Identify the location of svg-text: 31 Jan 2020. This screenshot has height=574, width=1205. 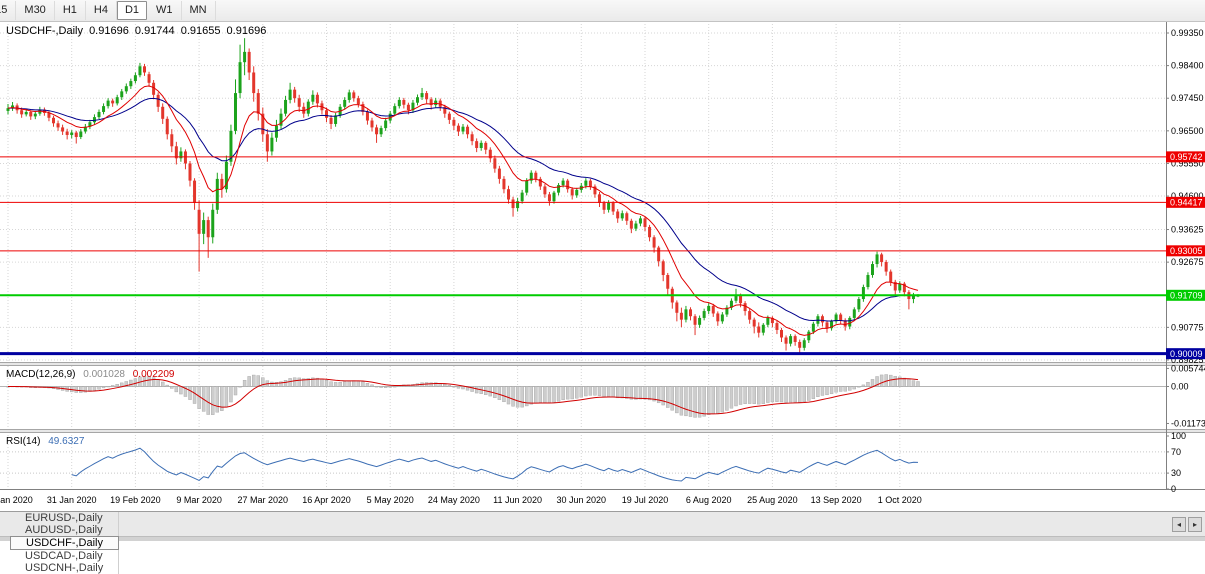
(72, 500).